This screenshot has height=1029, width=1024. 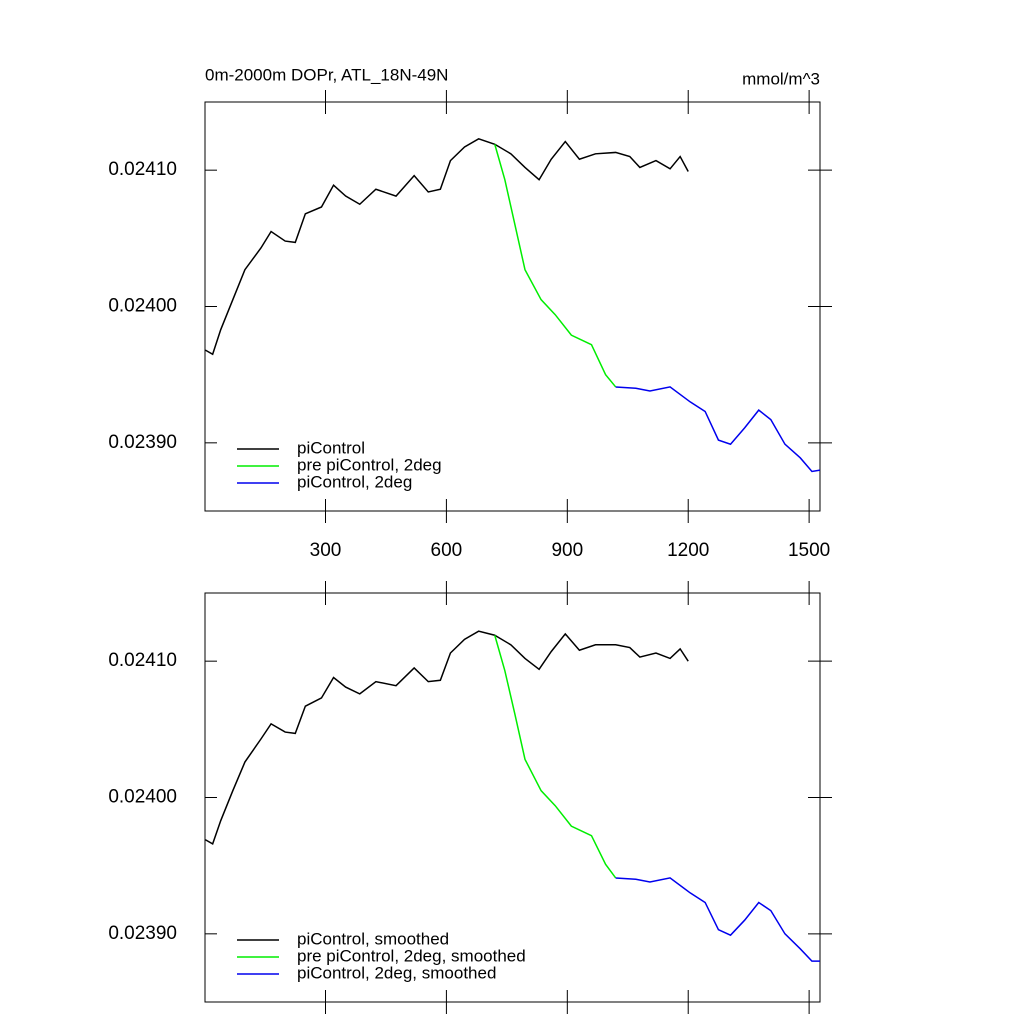 What do you see at coordinates (688, 550) in the screenshot?
I see `x-tick-label: 1200` at bounding box center [688, 550].